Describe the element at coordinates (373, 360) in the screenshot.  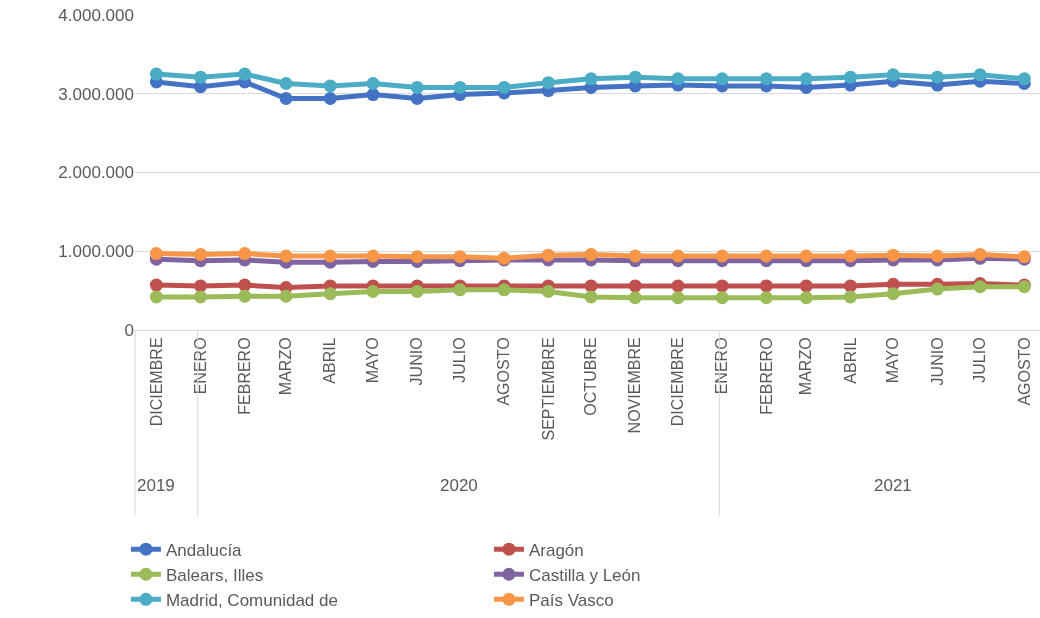
I see `x-tick-label: MAYO` at that location.